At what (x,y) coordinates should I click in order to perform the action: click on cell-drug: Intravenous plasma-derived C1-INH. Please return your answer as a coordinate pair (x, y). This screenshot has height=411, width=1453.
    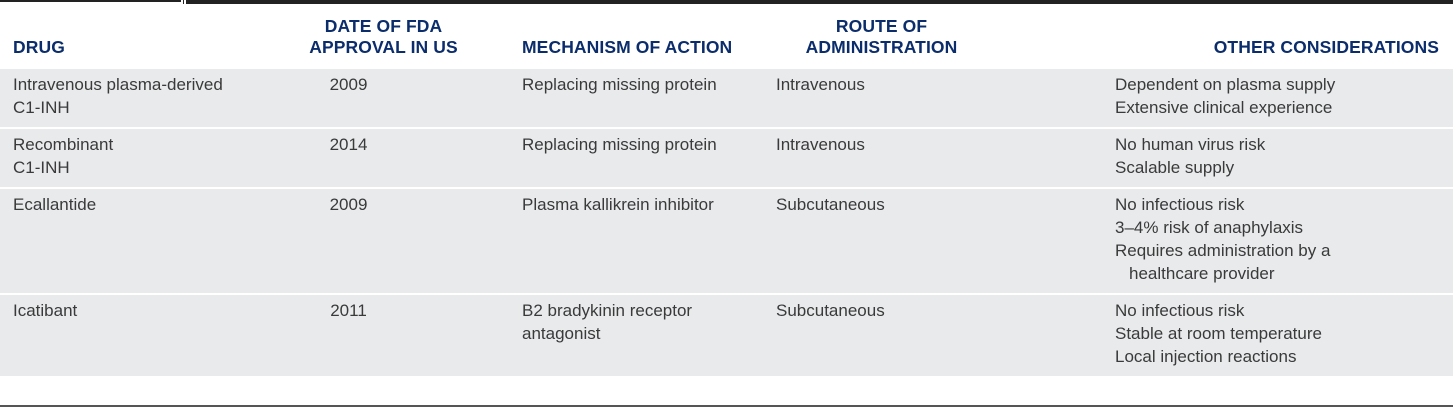
    Looking at the image, I should click on (131, 98).